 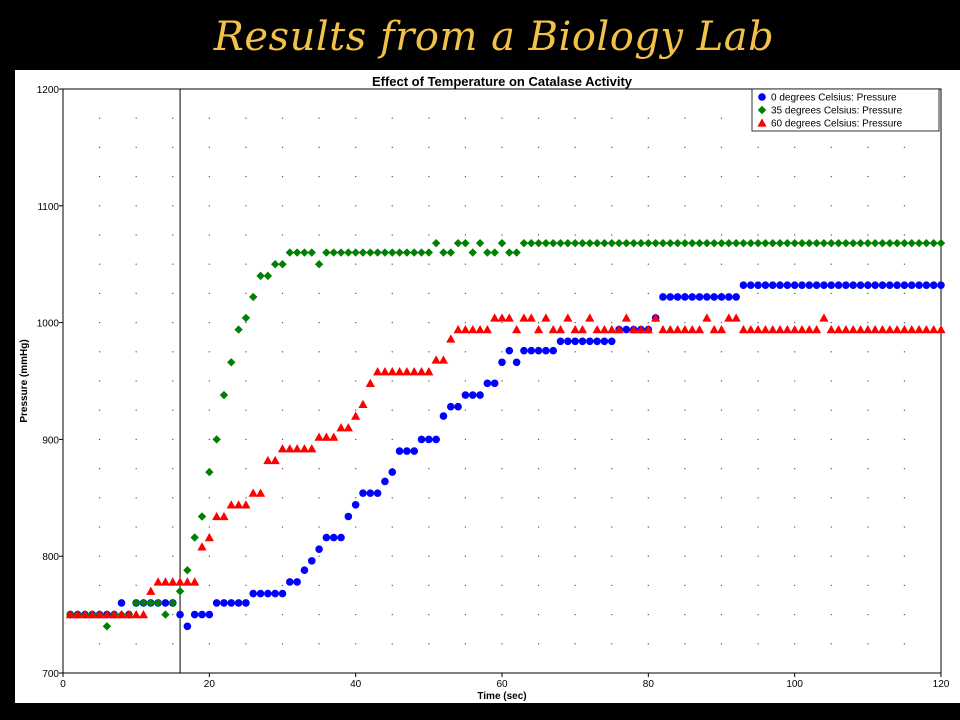 I want to click on x-axis-label: Time (sec), so click(x=501, y=696).